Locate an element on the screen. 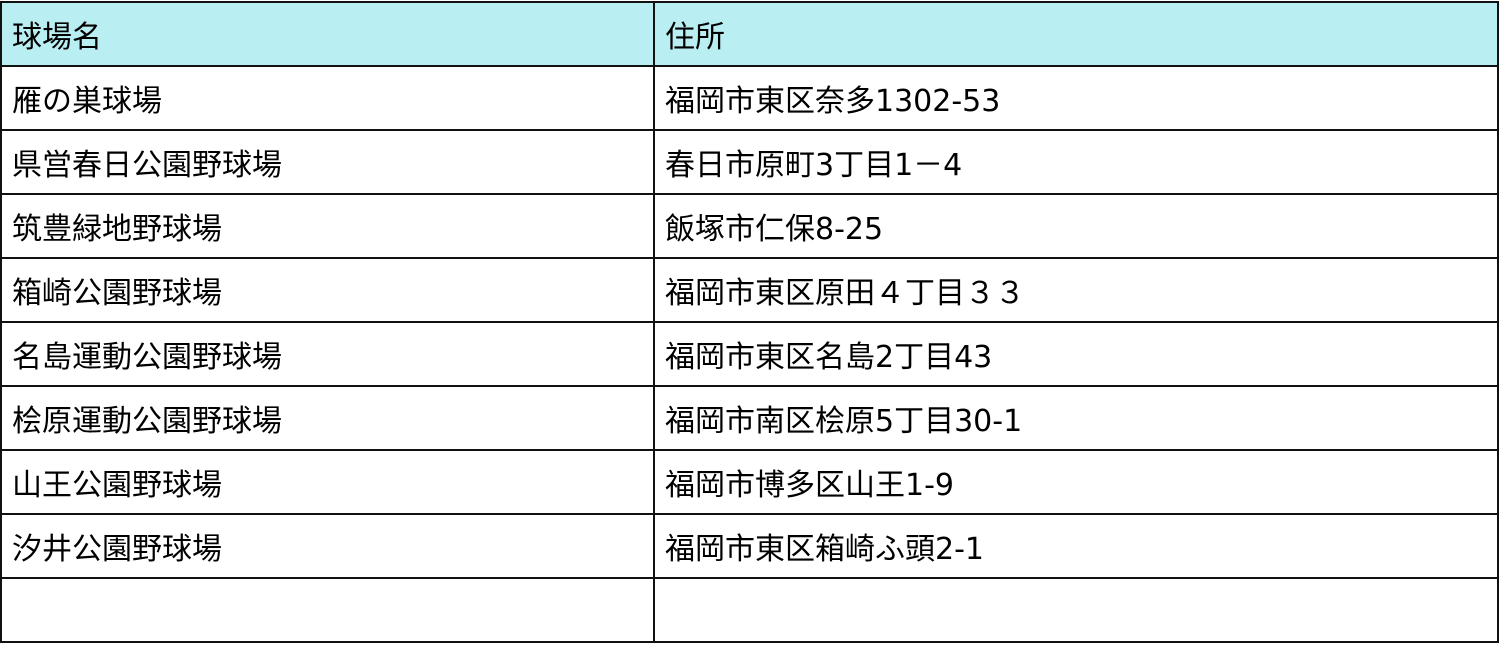 The image size is (1500, 670). stadium-name-cell: 名島運動公園野球場 is located at coordinates (327, 354).